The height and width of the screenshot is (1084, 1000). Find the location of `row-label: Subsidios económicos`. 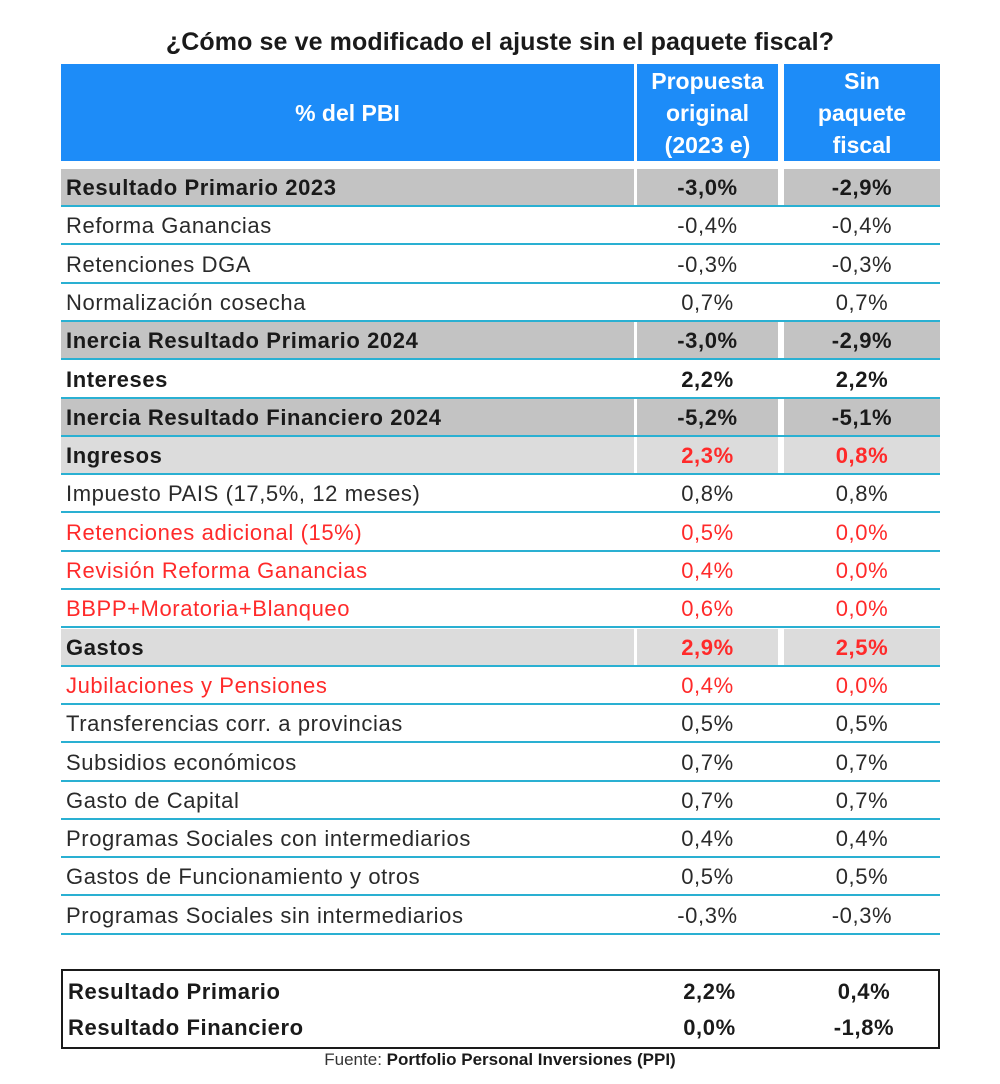

row-label: Subsidios económicos is located at coordinates (181, 762).